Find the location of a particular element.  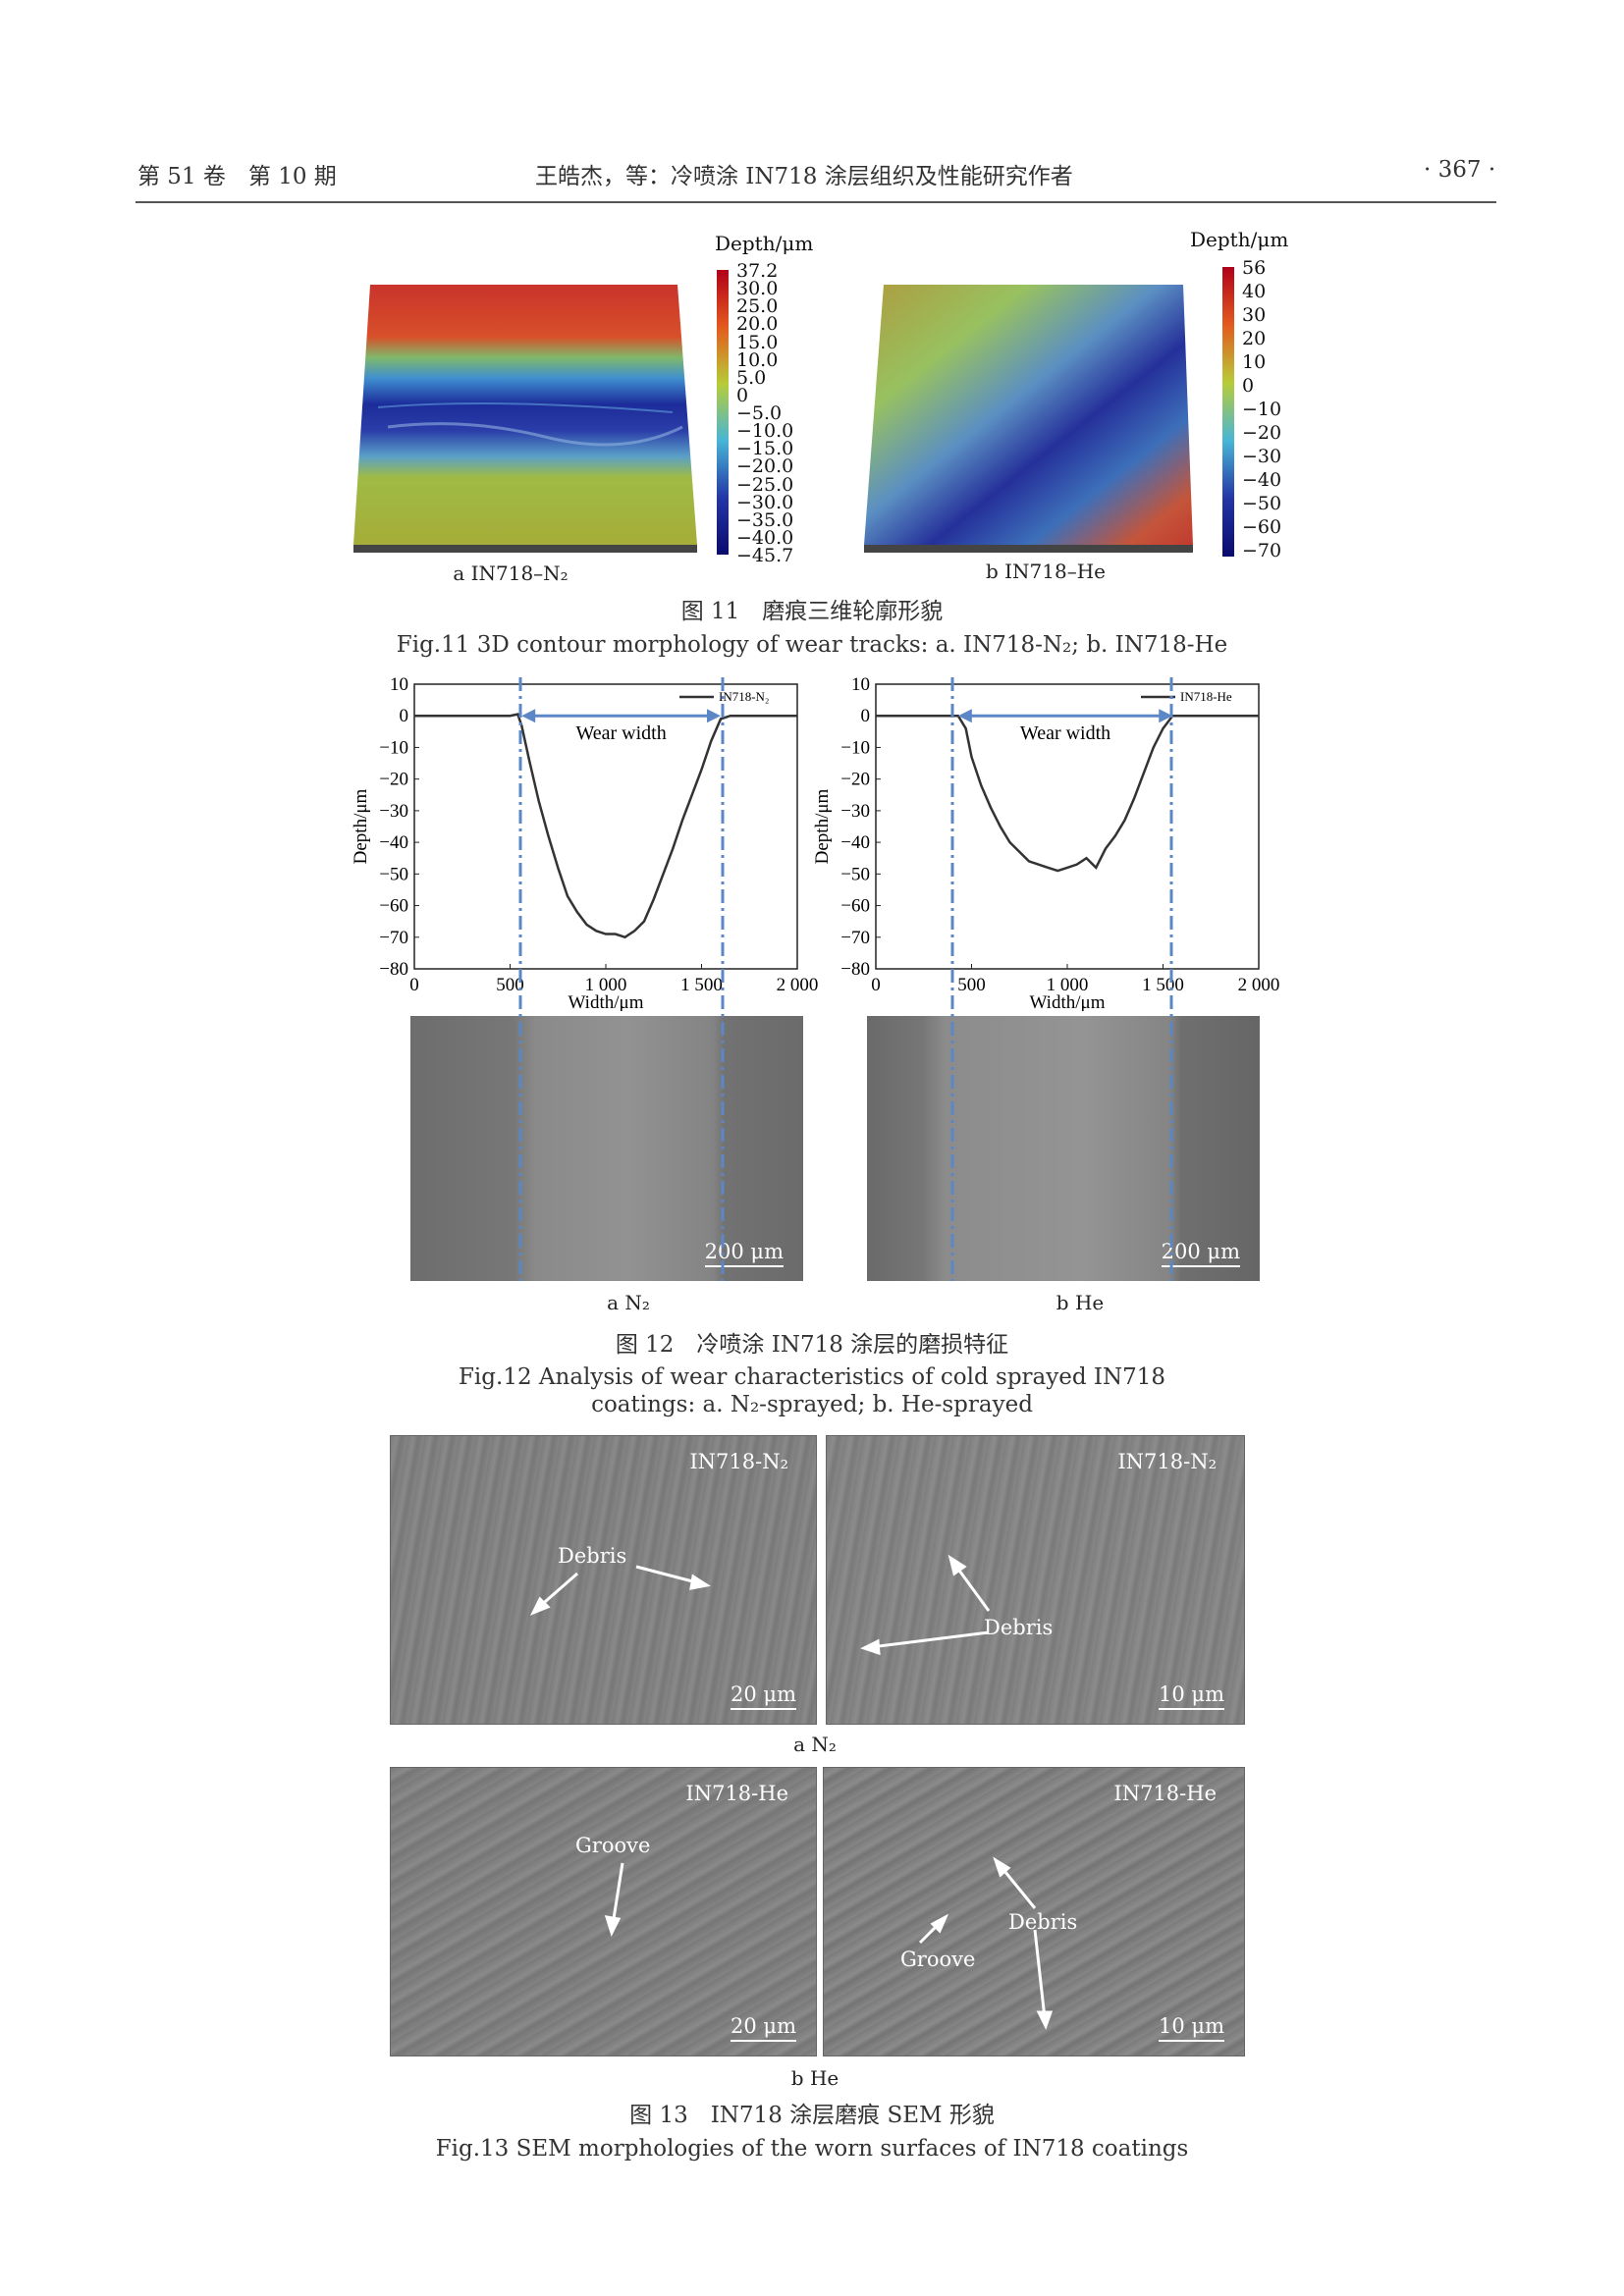

fig13-caption-cn: 图 13 IN718 涂层磨痕 SEM 形貌 is located at coordinates (812, 2115).